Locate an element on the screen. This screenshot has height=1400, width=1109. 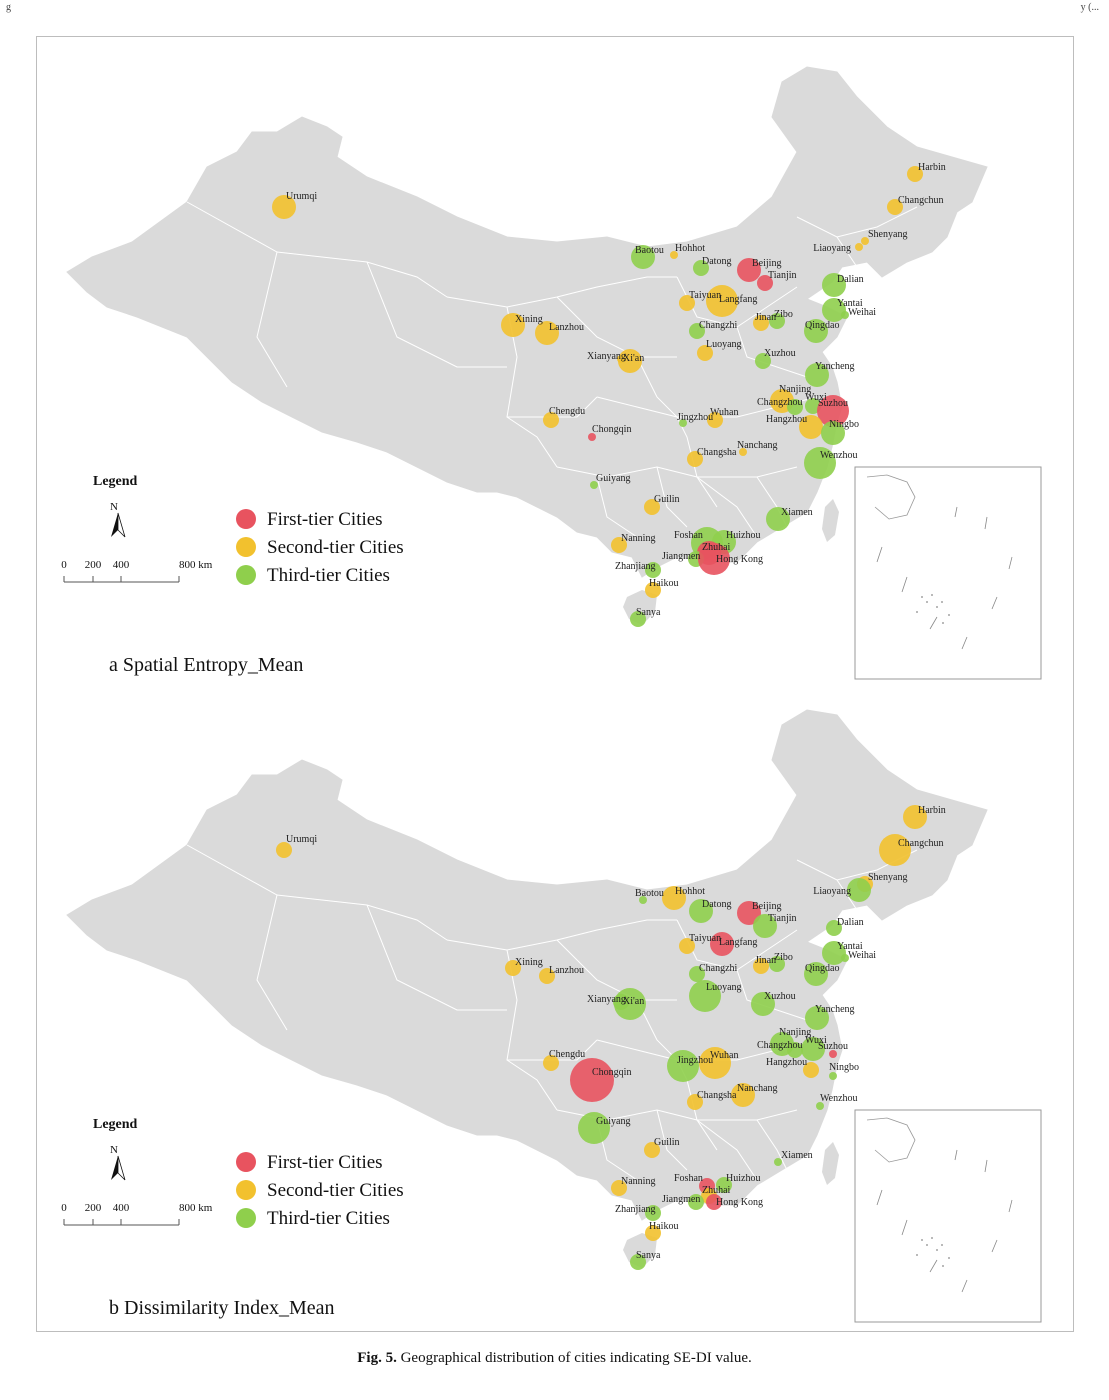
city-label: Guilin is located at coordinates (667, 1142).